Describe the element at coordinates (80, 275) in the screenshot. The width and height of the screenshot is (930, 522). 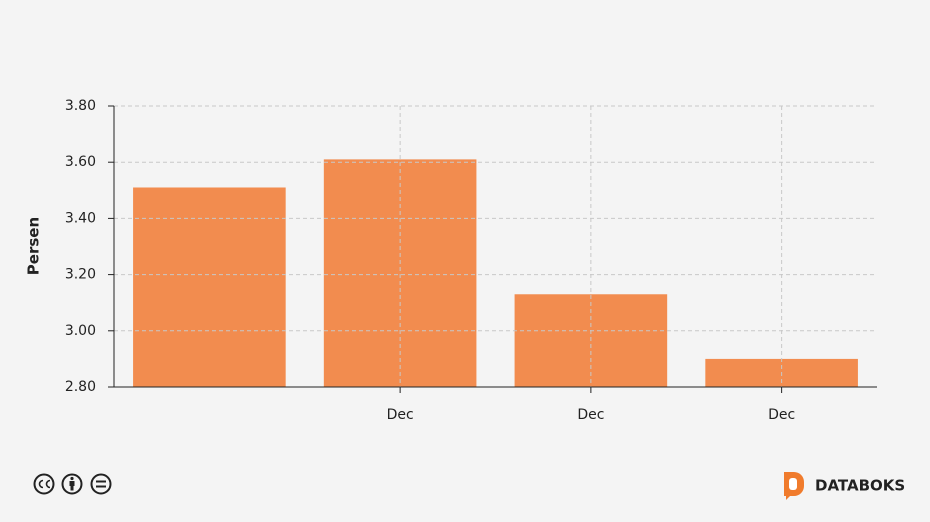
I see `y-tick-label: 3.20` at that location.